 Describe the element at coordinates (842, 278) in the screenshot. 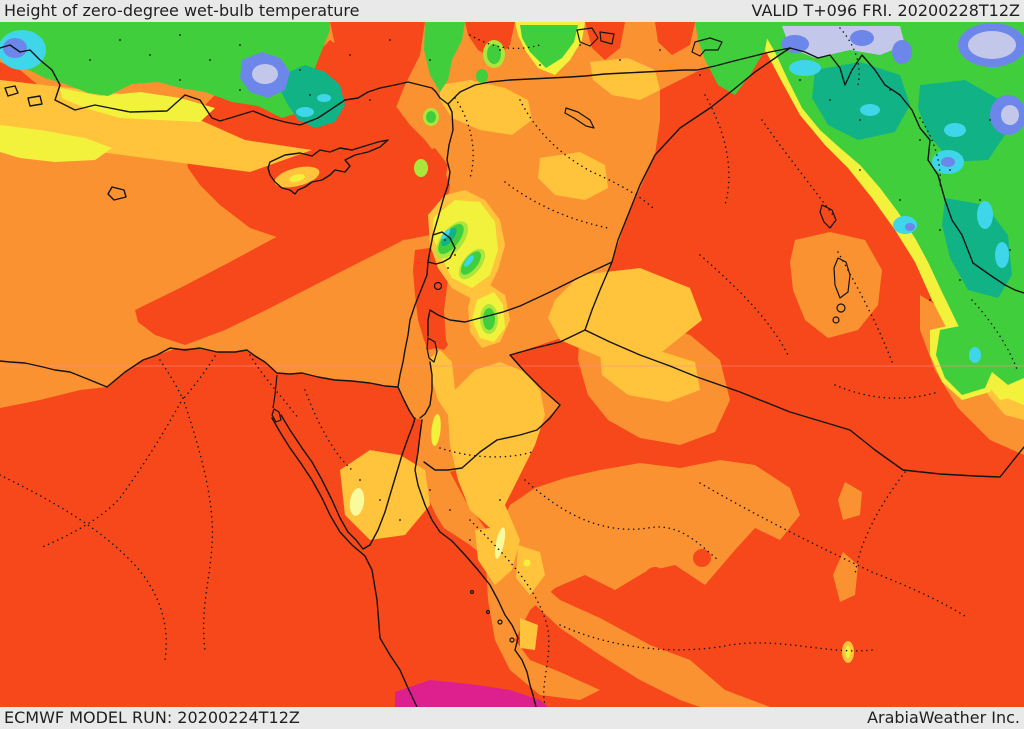

I see `lake-tharthar` at that location.